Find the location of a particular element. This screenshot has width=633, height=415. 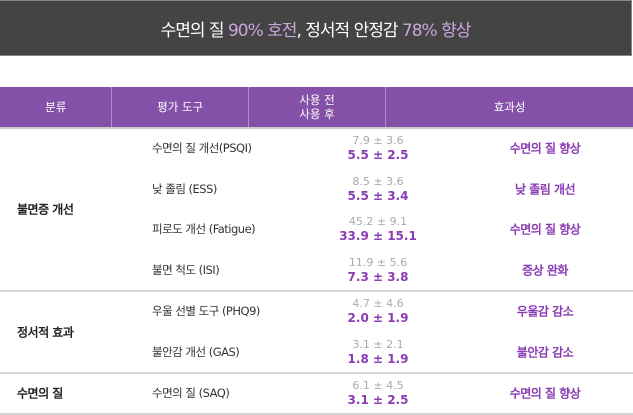

effect-label: 증상 완화 is located at coordinates (545, 270).